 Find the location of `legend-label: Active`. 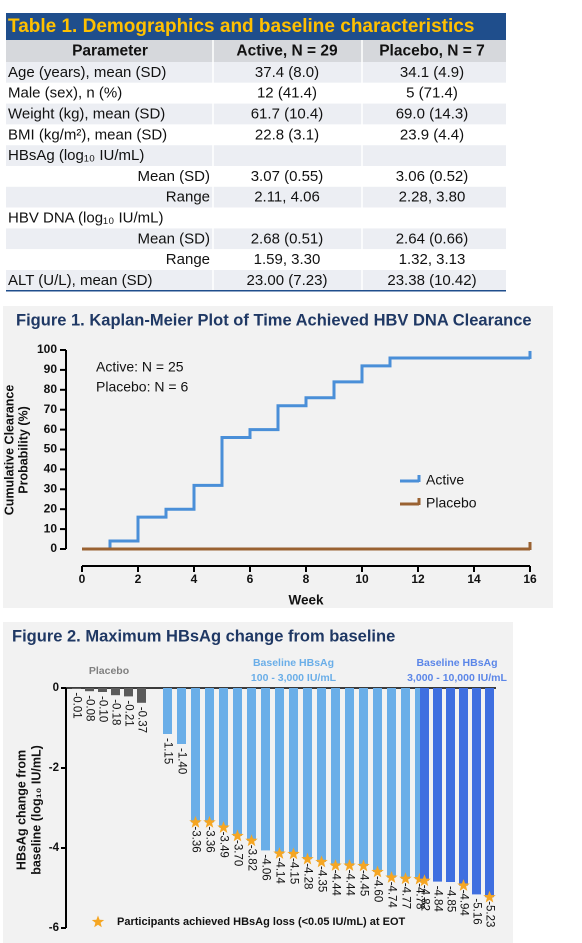

legend-label: Active is located at coordinates (445, 480).